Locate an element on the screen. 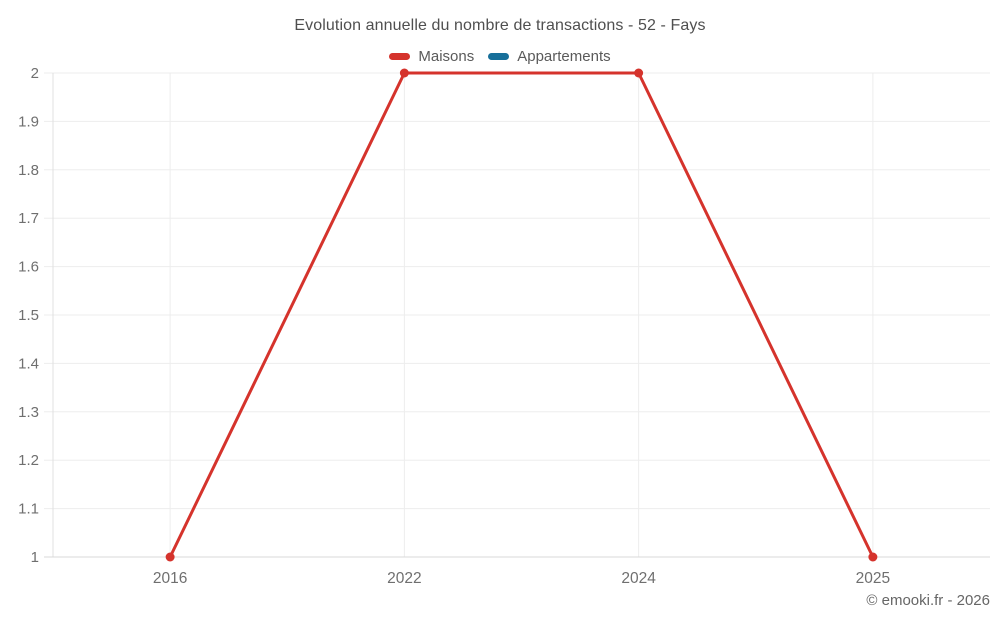  y-tick-label: 1.4 is located at coordinates (28, 363).